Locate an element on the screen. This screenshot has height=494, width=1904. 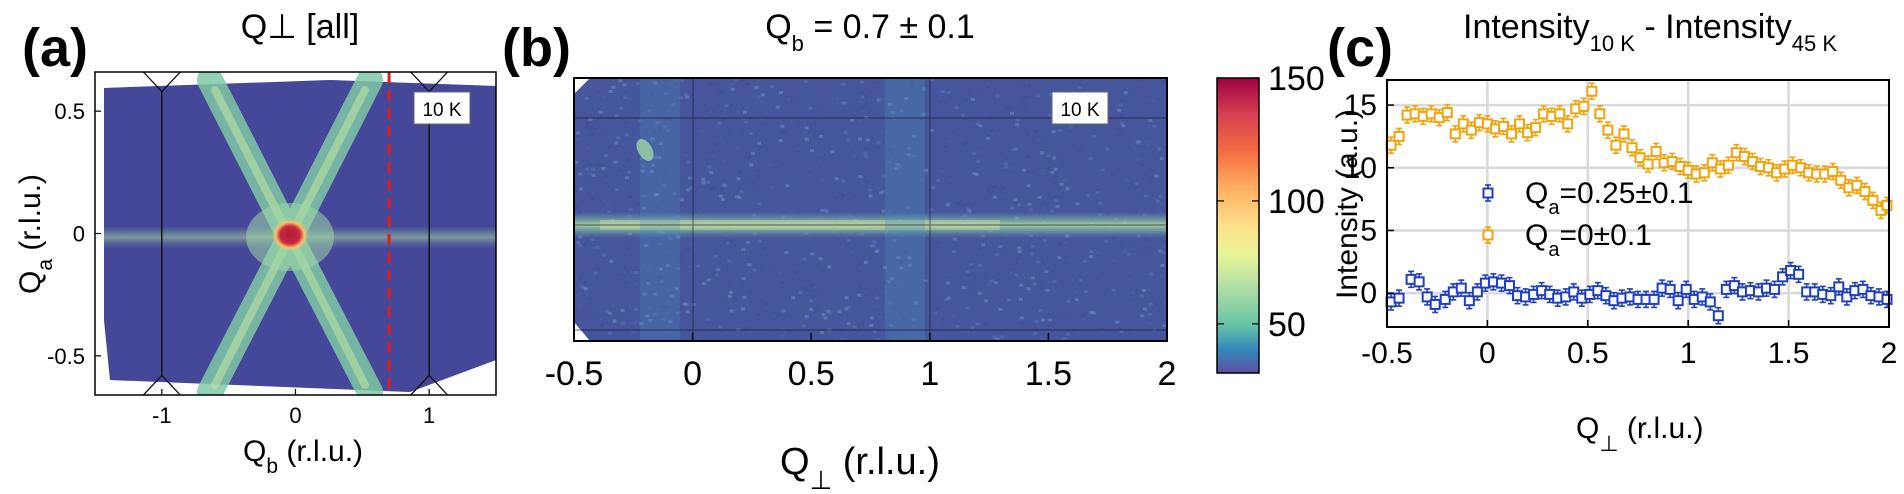
panel-c-x-axis-label: Q⊥ (r.l.u.) is located at coordinates (1640, 434).